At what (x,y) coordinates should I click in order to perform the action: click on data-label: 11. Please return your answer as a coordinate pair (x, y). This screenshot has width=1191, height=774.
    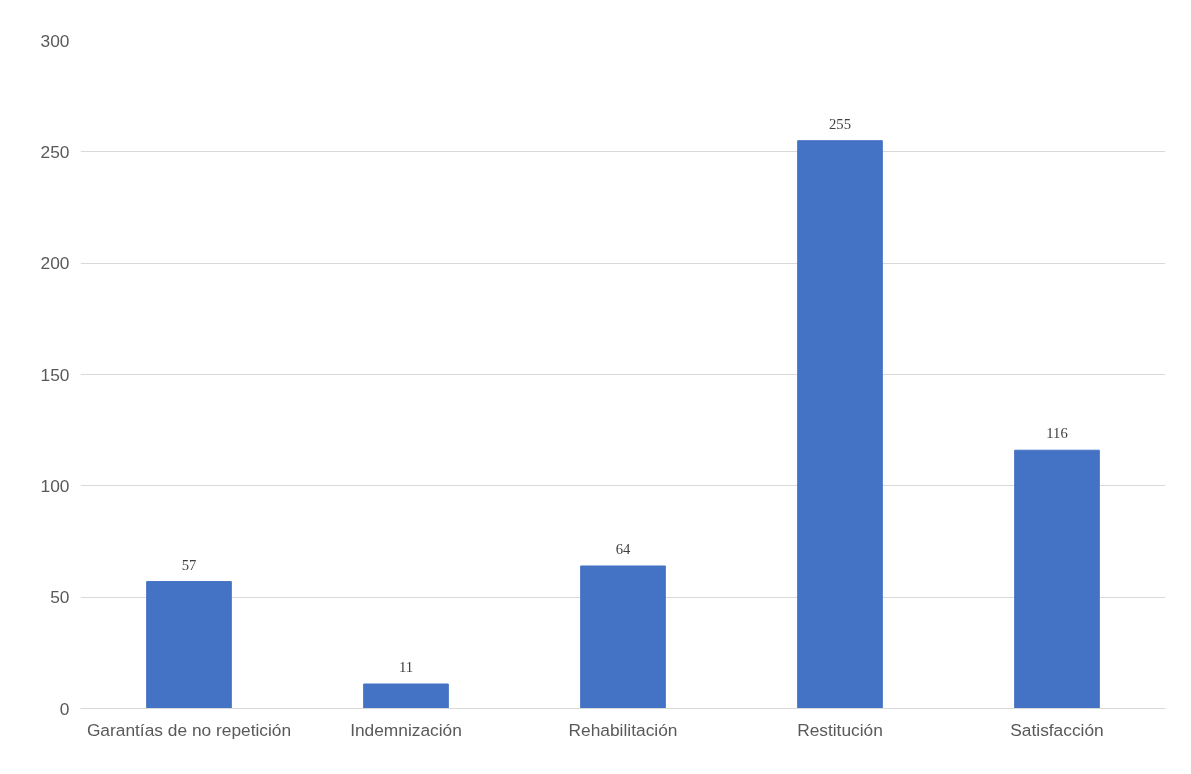
    Looking at the image, I should click on (406, 667).